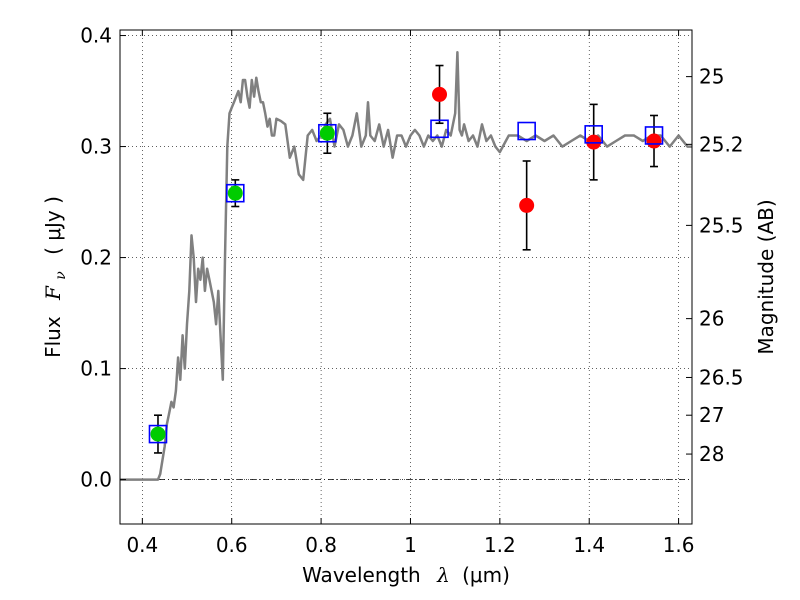  I want to click on y2-tick-label: 26, so click(711, 319).